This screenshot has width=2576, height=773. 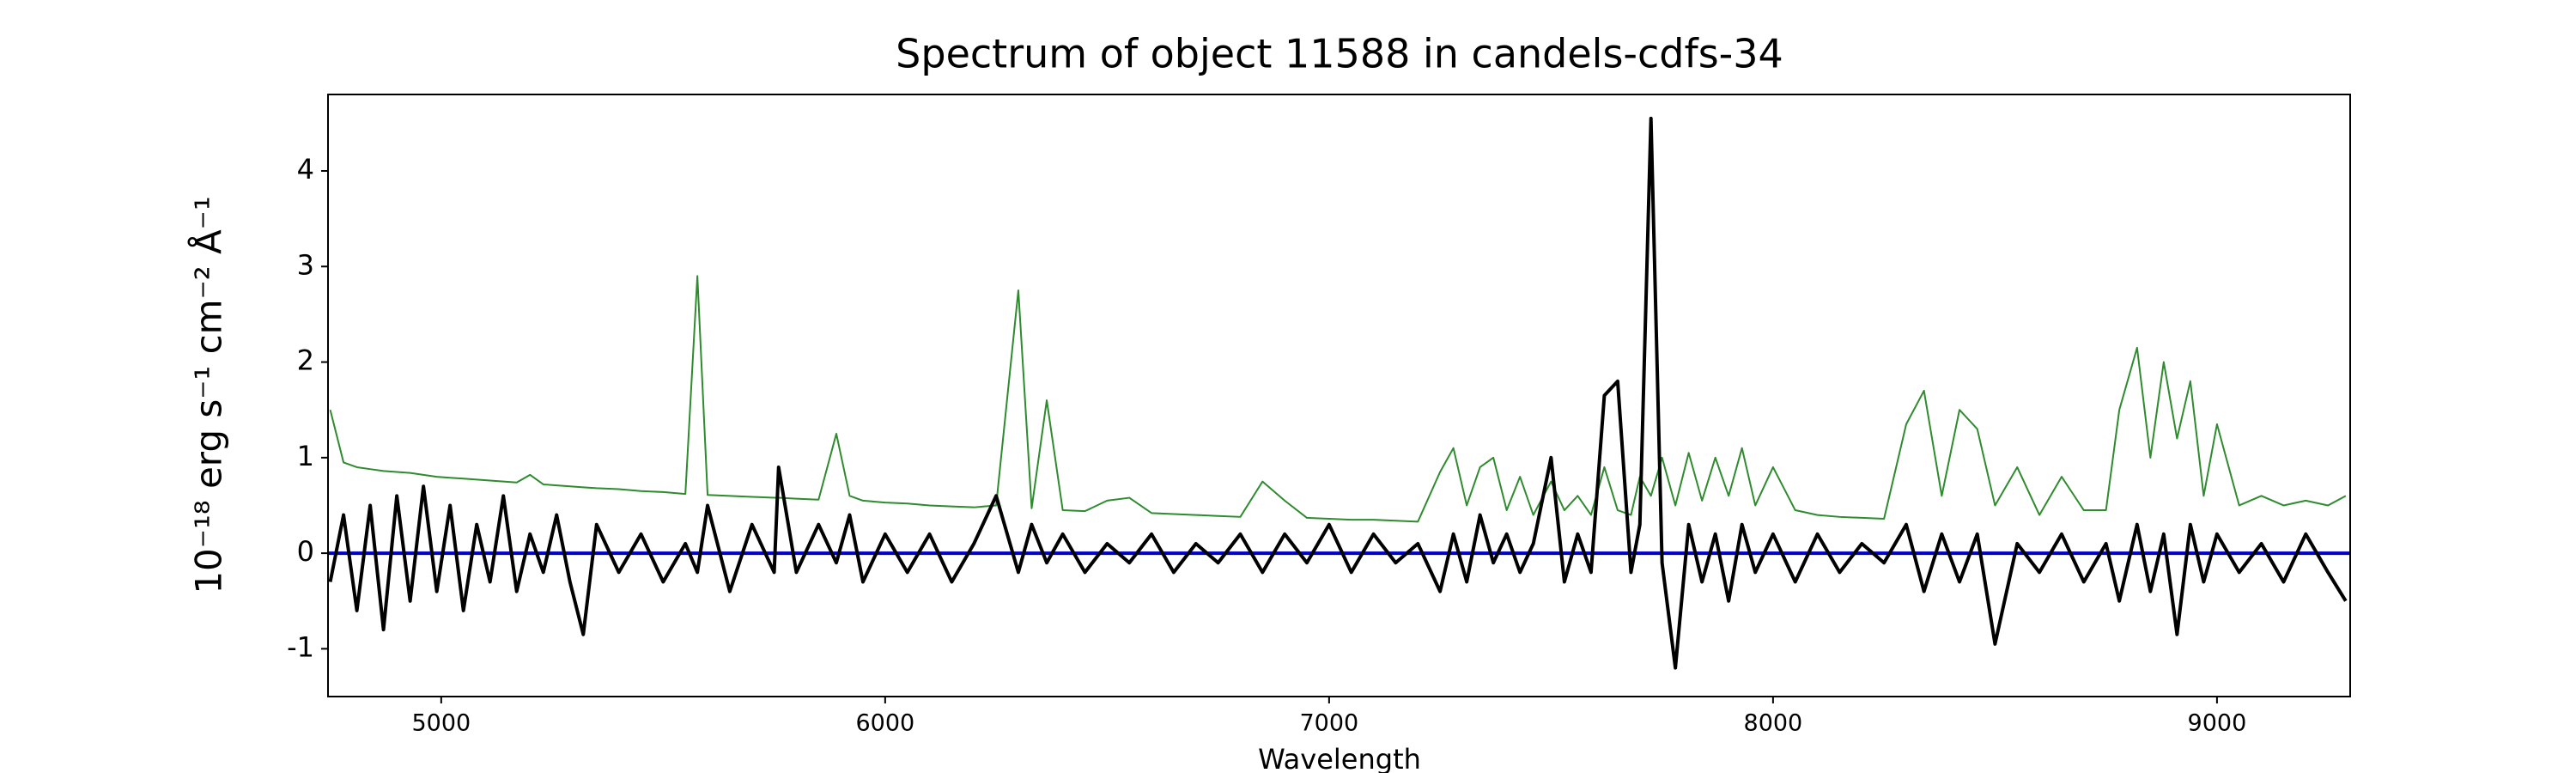 What do you see at coordinates (1339, 758) in the screenshot?
I see `x-axis-label: Wavelength` at bounding box center [1339, 758].